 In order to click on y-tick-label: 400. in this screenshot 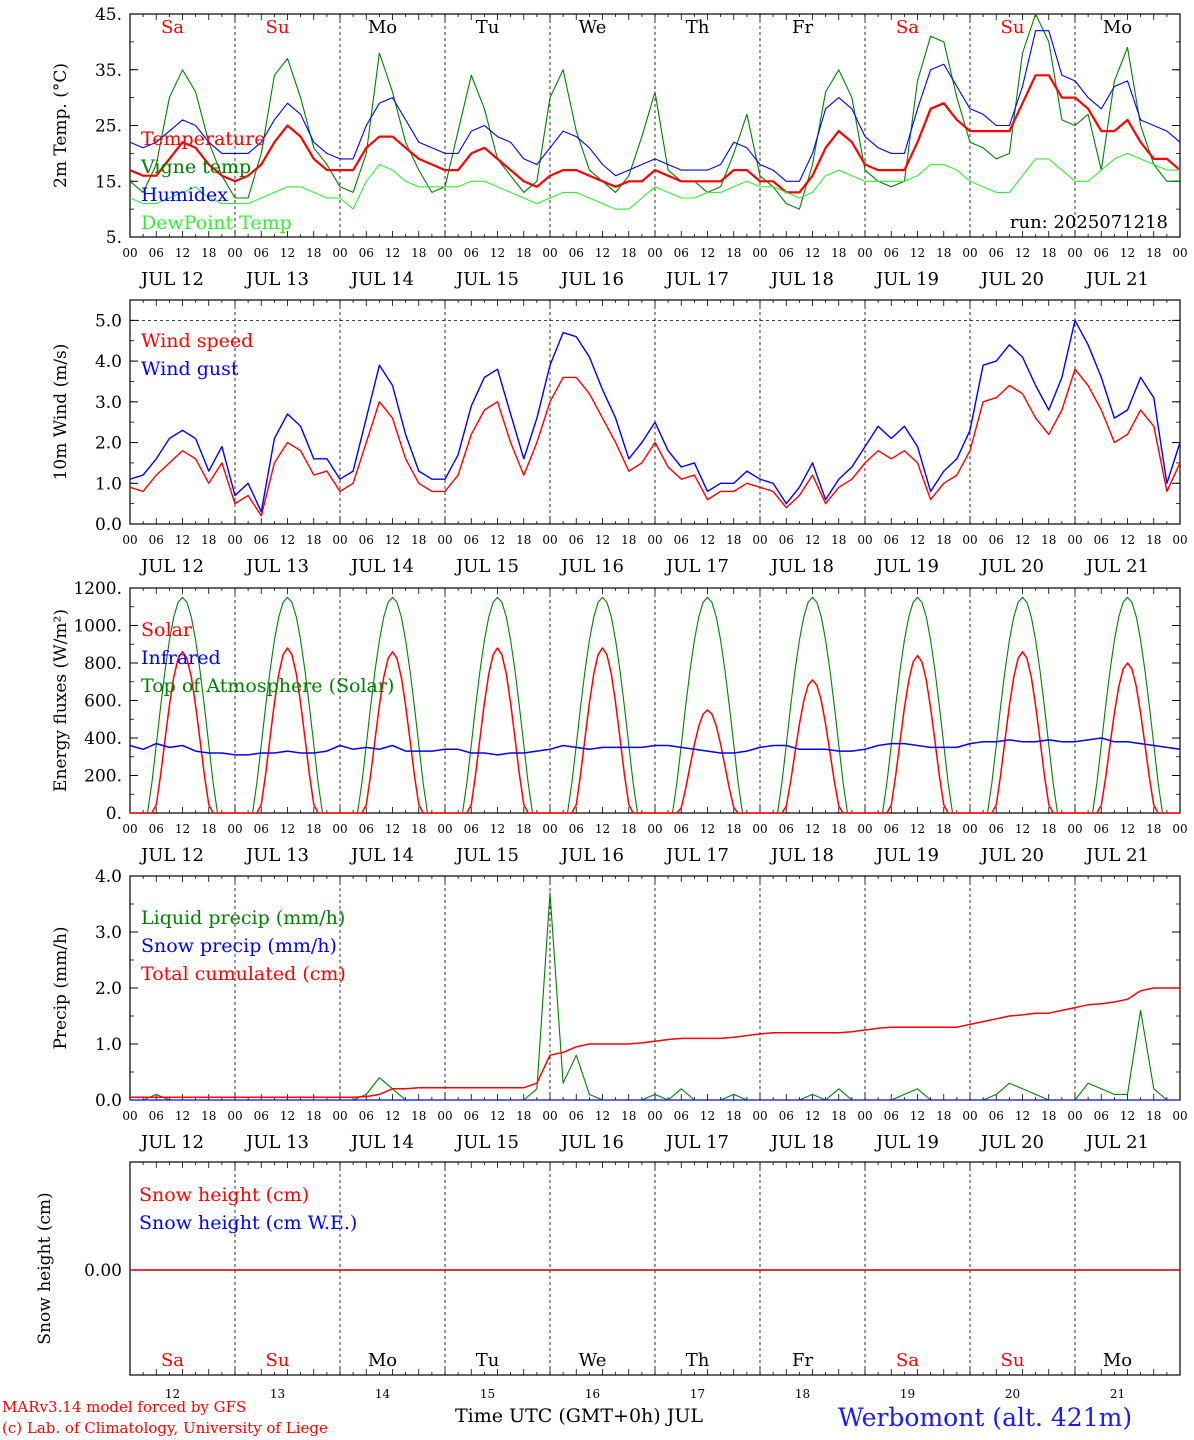, I will do `click(103, 739)`.